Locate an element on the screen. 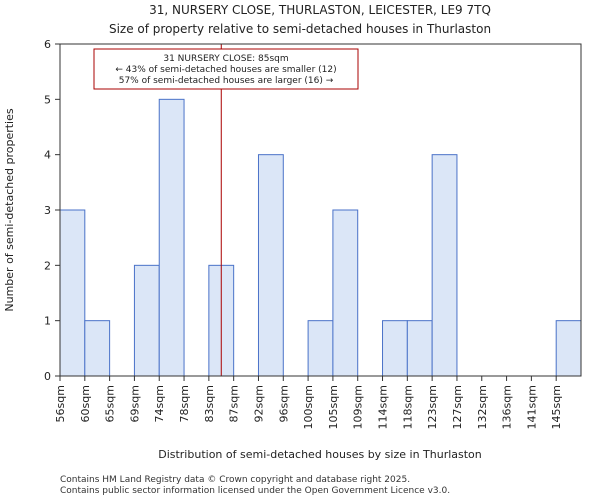 The width and height of the screenshot is (600, 500). annotation-box is located at coordinates (226, 69).